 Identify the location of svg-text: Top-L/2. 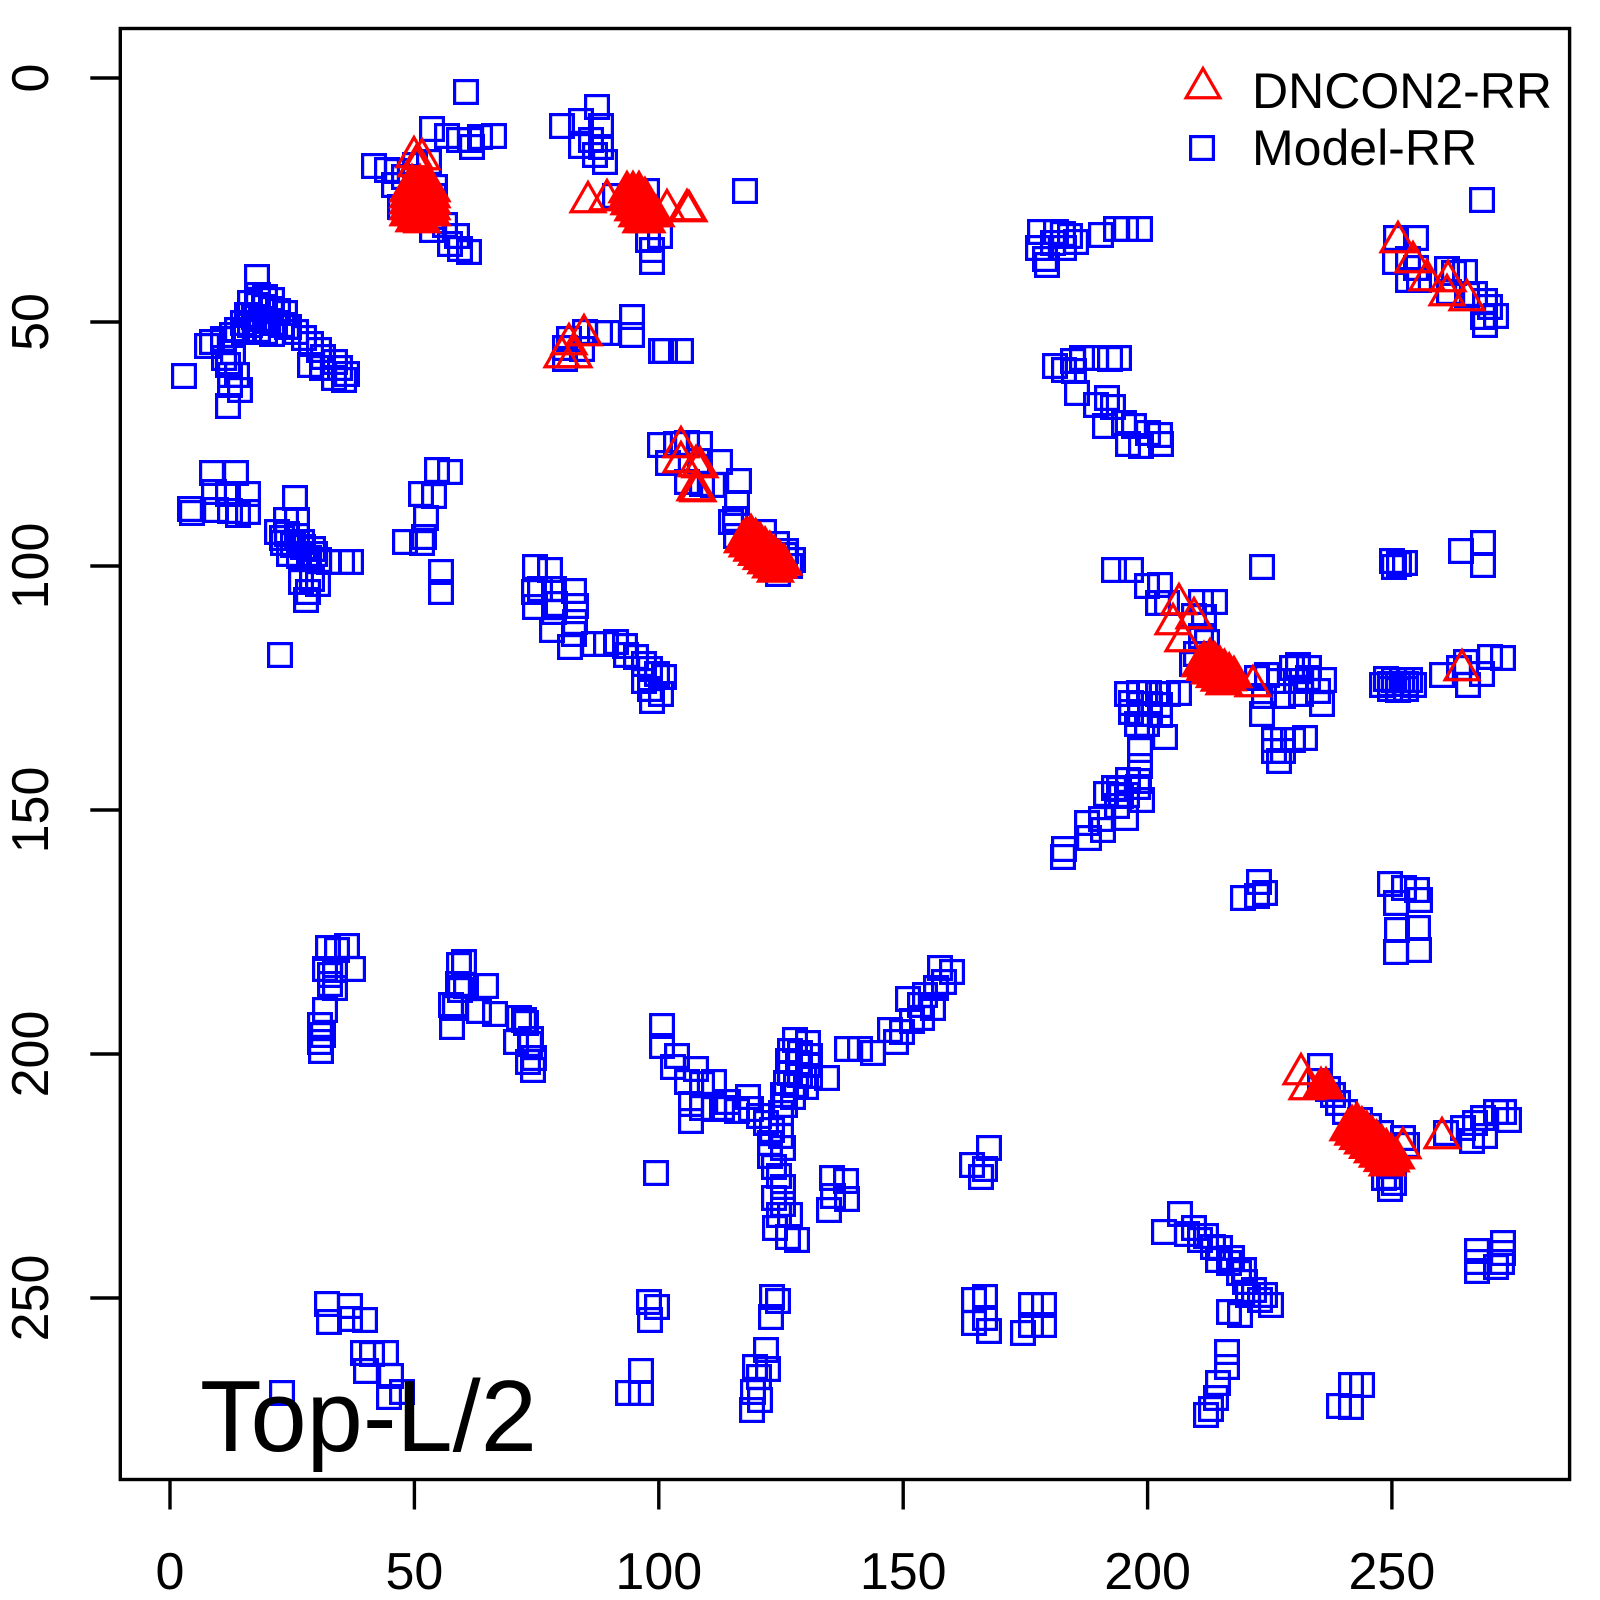
(368, 1417).